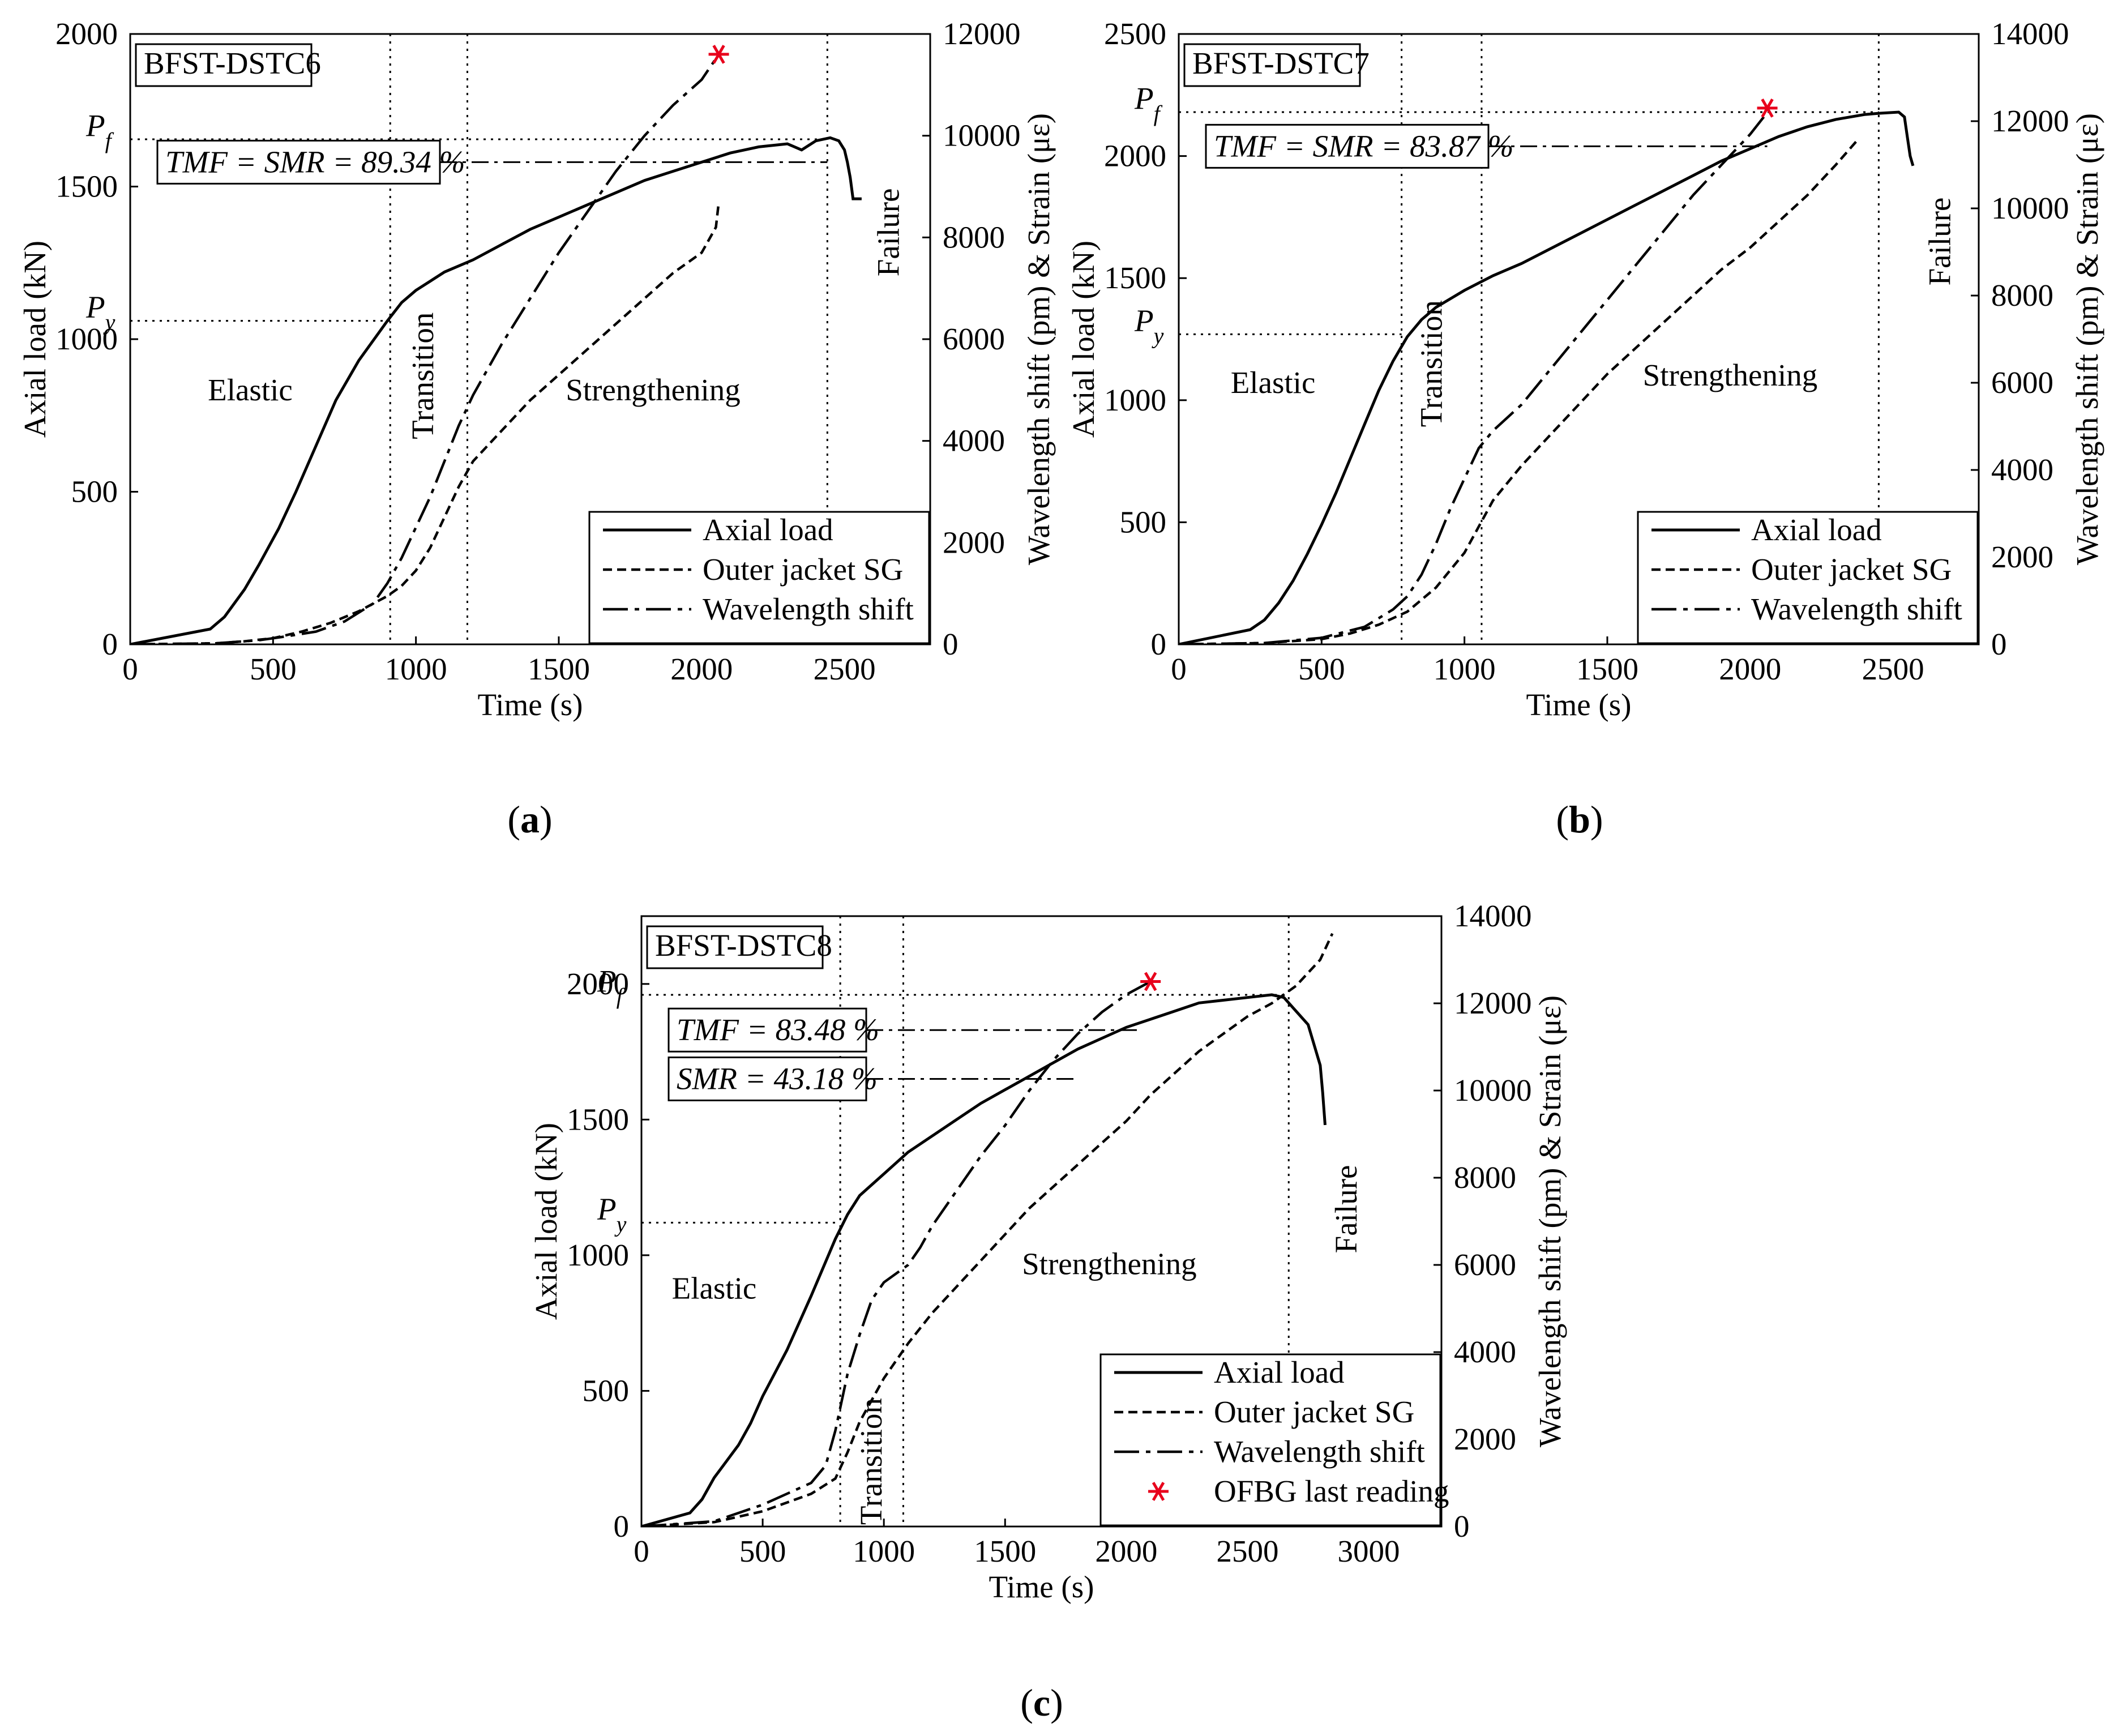 This screenshot has height=1736, width=2118. I want to click on panel-label: (a), so click(529, 819).